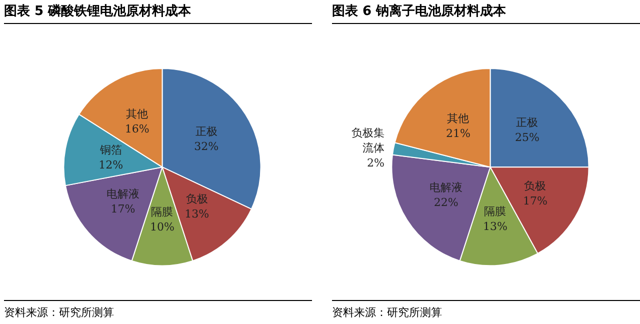 The height and width of the screenshot is (324, 640). What do you see at coordinates (158, 13) in the screenshot?
I see `chart-title: 图表 5 磷酸铁锂电池原材料成本` at bounding box center [158, 13].